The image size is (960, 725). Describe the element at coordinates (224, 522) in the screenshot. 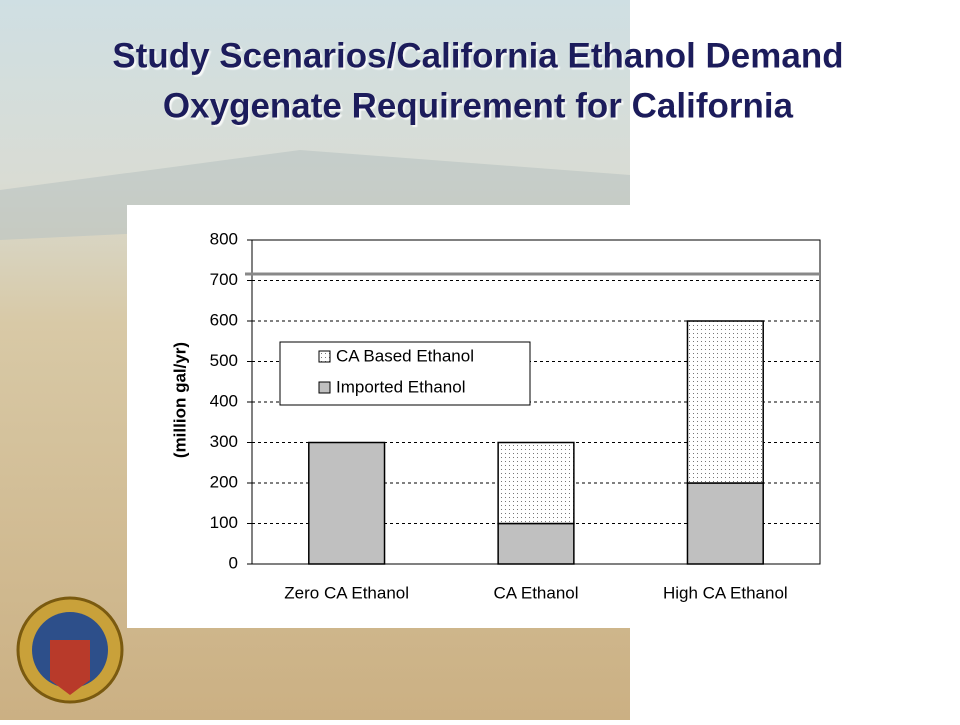

I see `y-tick-label: 100` at that location.